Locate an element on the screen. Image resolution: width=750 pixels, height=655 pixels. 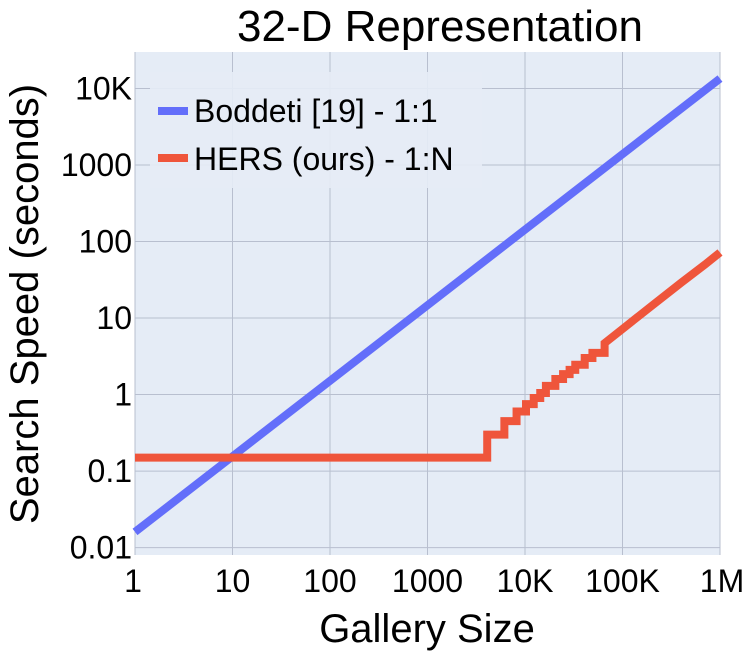
legend: Boddeti [19] - 1:1 HERS (ours) - 1:N is located at coordinates (316, 130).